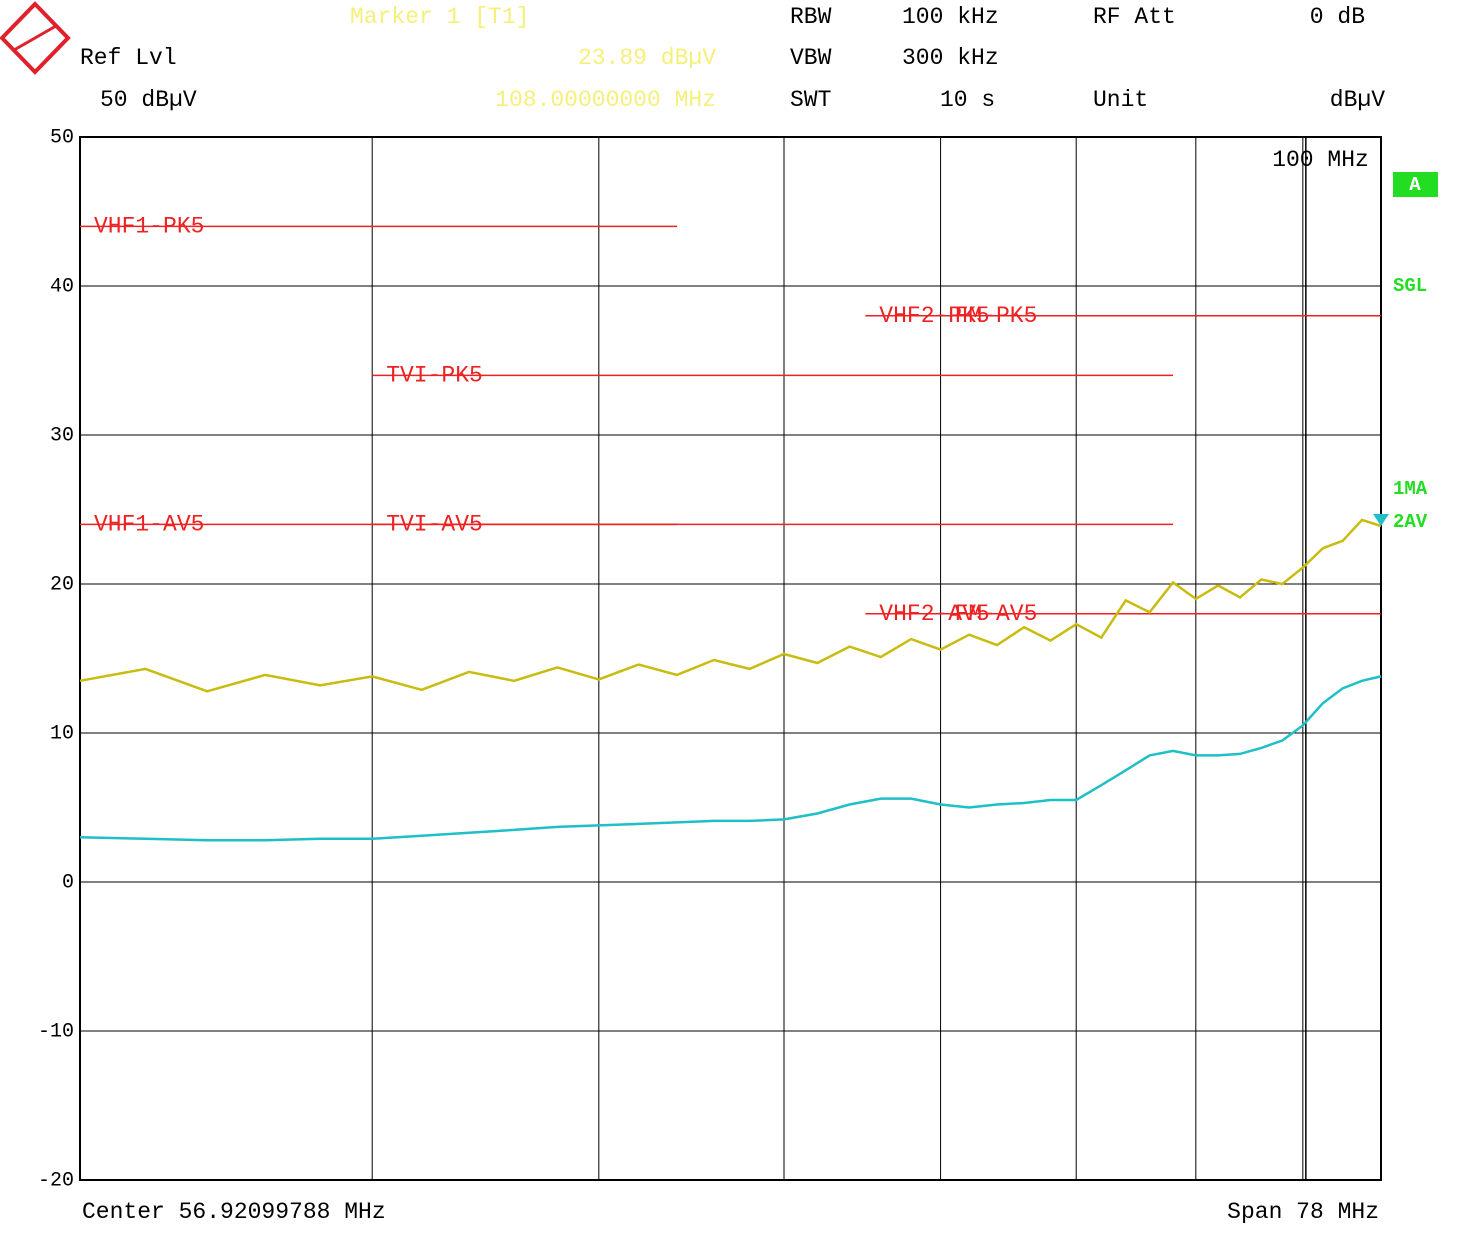 This screenshot has width=1458, height=1253. Describe the element at coordinates (996, 316) in the screenshot. I see `limit-line-label: FM-PK5` at that location.